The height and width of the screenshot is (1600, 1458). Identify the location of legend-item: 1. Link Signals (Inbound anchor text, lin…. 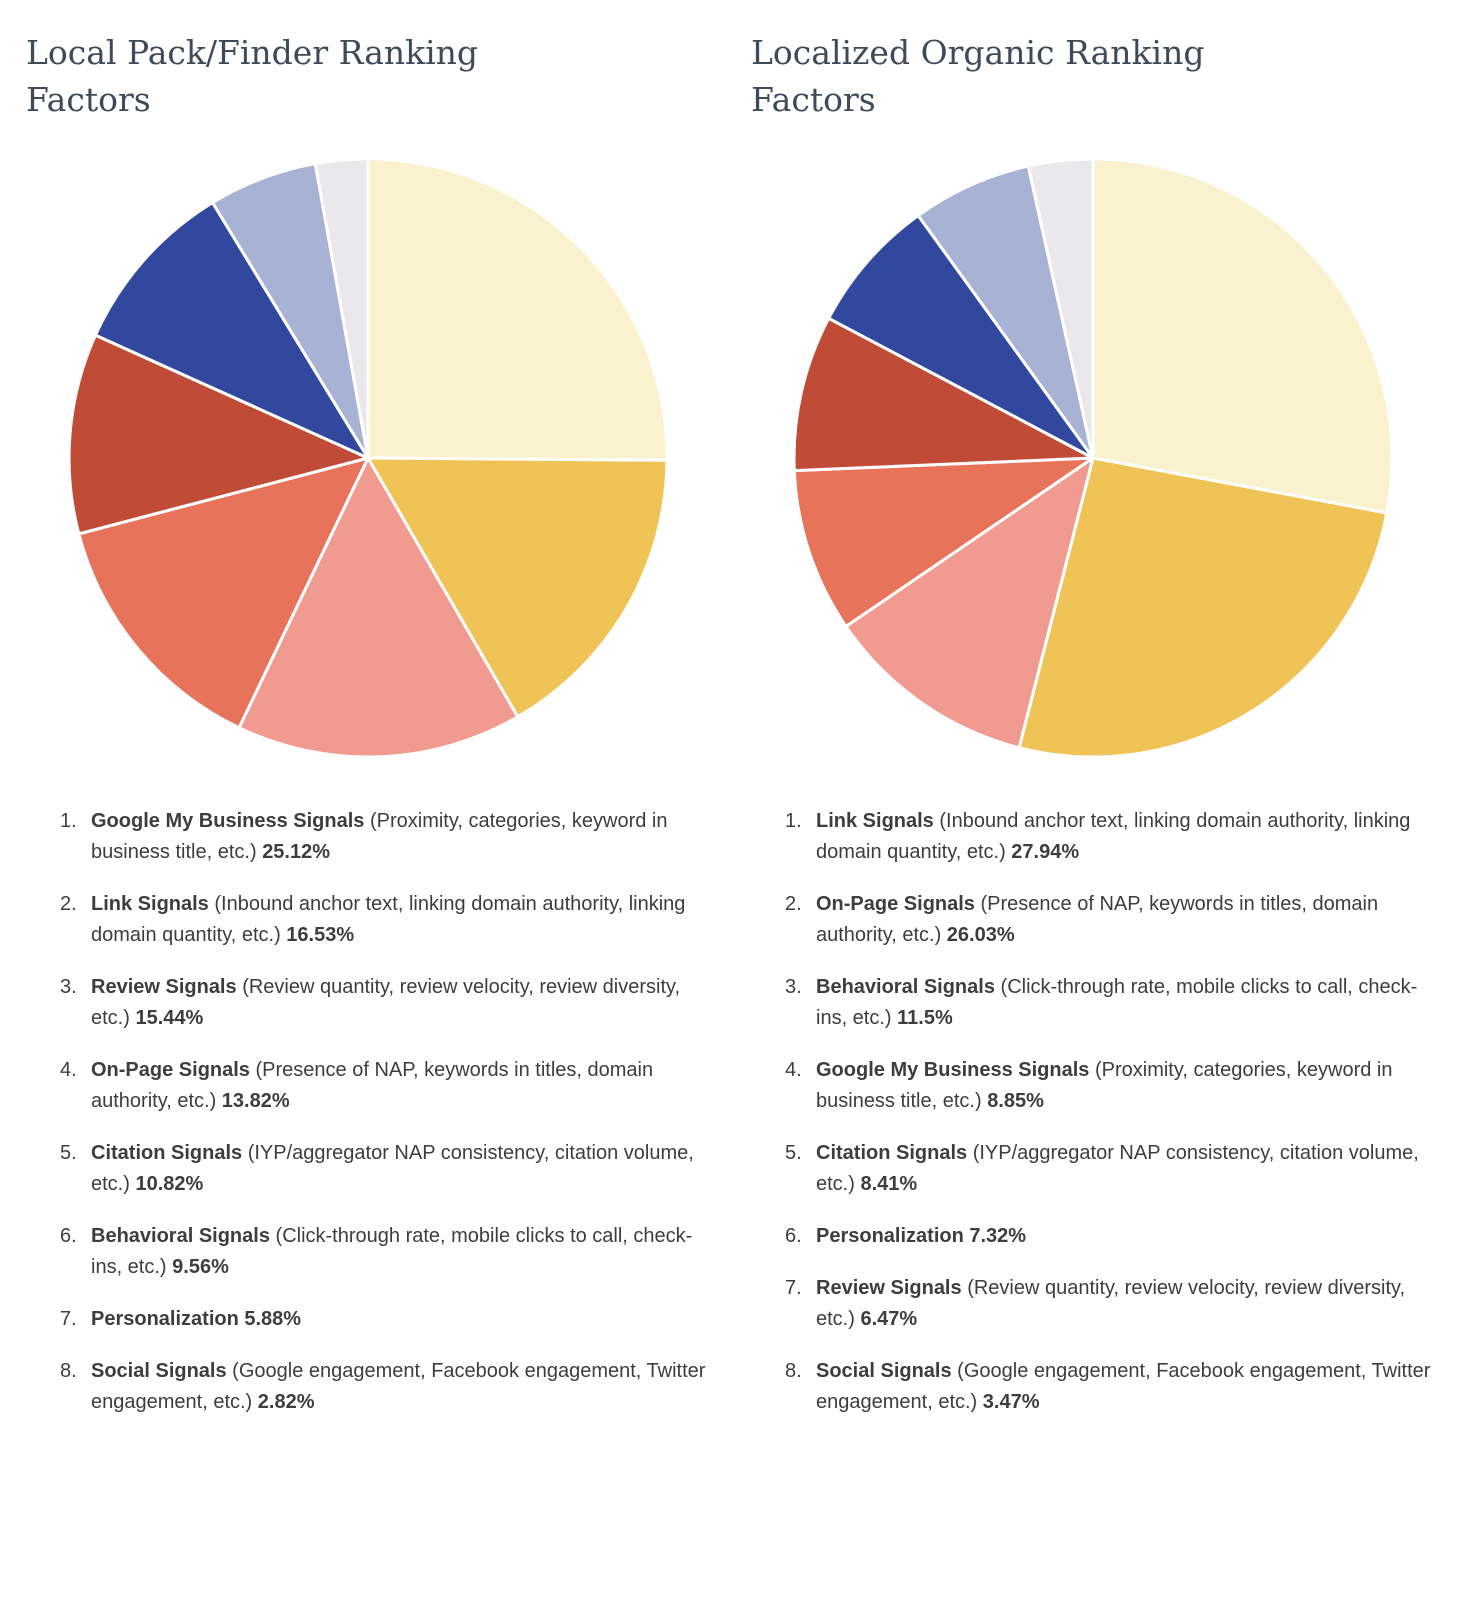
(1110, 837).